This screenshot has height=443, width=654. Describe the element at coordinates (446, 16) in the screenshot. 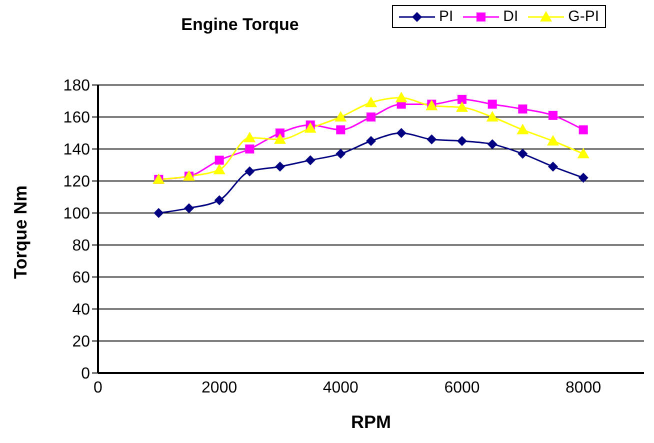

I see `legend-label: PI` at that location.